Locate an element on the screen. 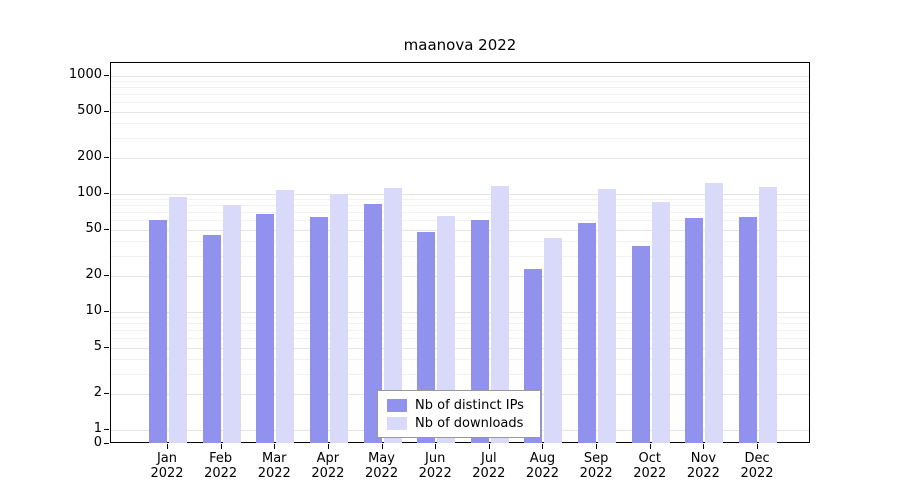 Image resolution: width=900 pixels, height=500 pixels. legend: Nb of distinct IPs Nb of downloads is located at coordinates (459, 414).